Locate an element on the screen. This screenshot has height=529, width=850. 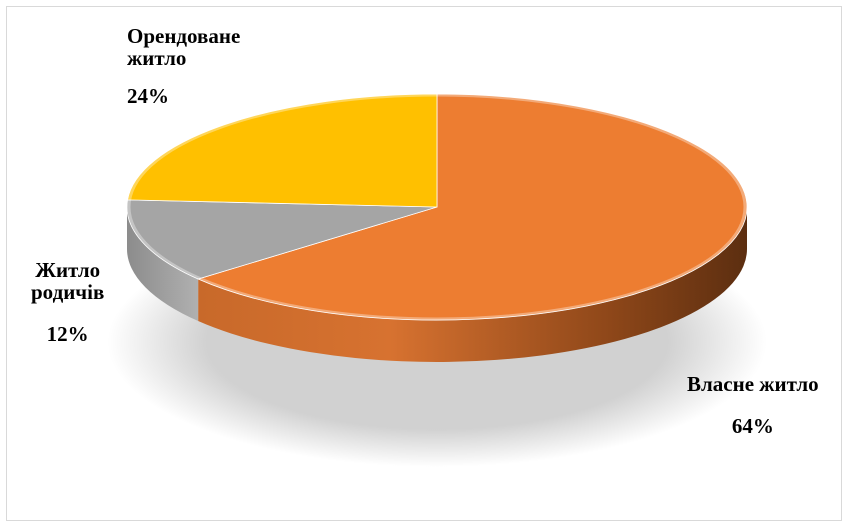
slice-percent-vlasne: 64% is located at coordinates (752, 426).